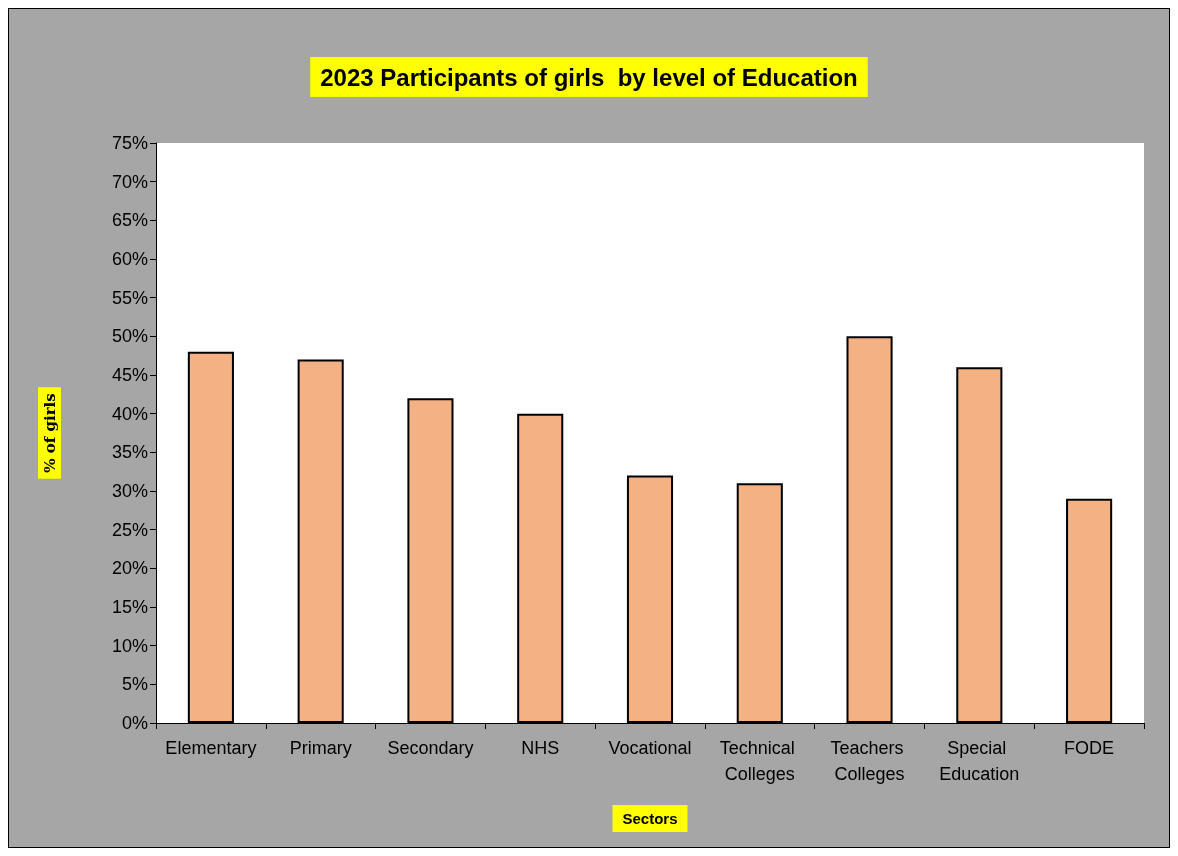  What do you see at coordinates (129, 259) in the screenshot?
I see `y-tick-label: 60%` at bounding box center [129, 259].